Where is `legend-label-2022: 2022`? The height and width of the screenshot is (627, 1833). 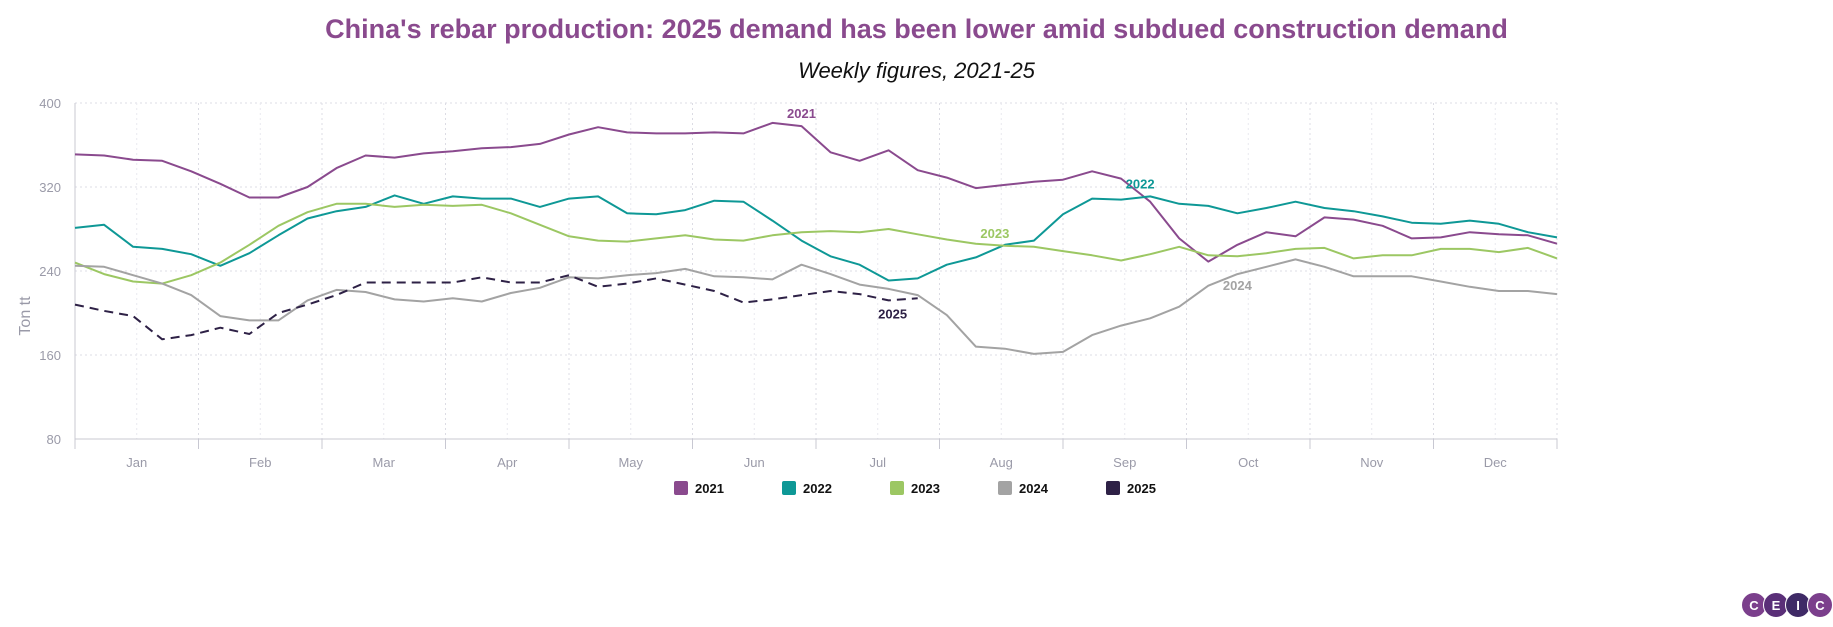 legend-label-2022: 2022 is located at coordinates (817, 488).